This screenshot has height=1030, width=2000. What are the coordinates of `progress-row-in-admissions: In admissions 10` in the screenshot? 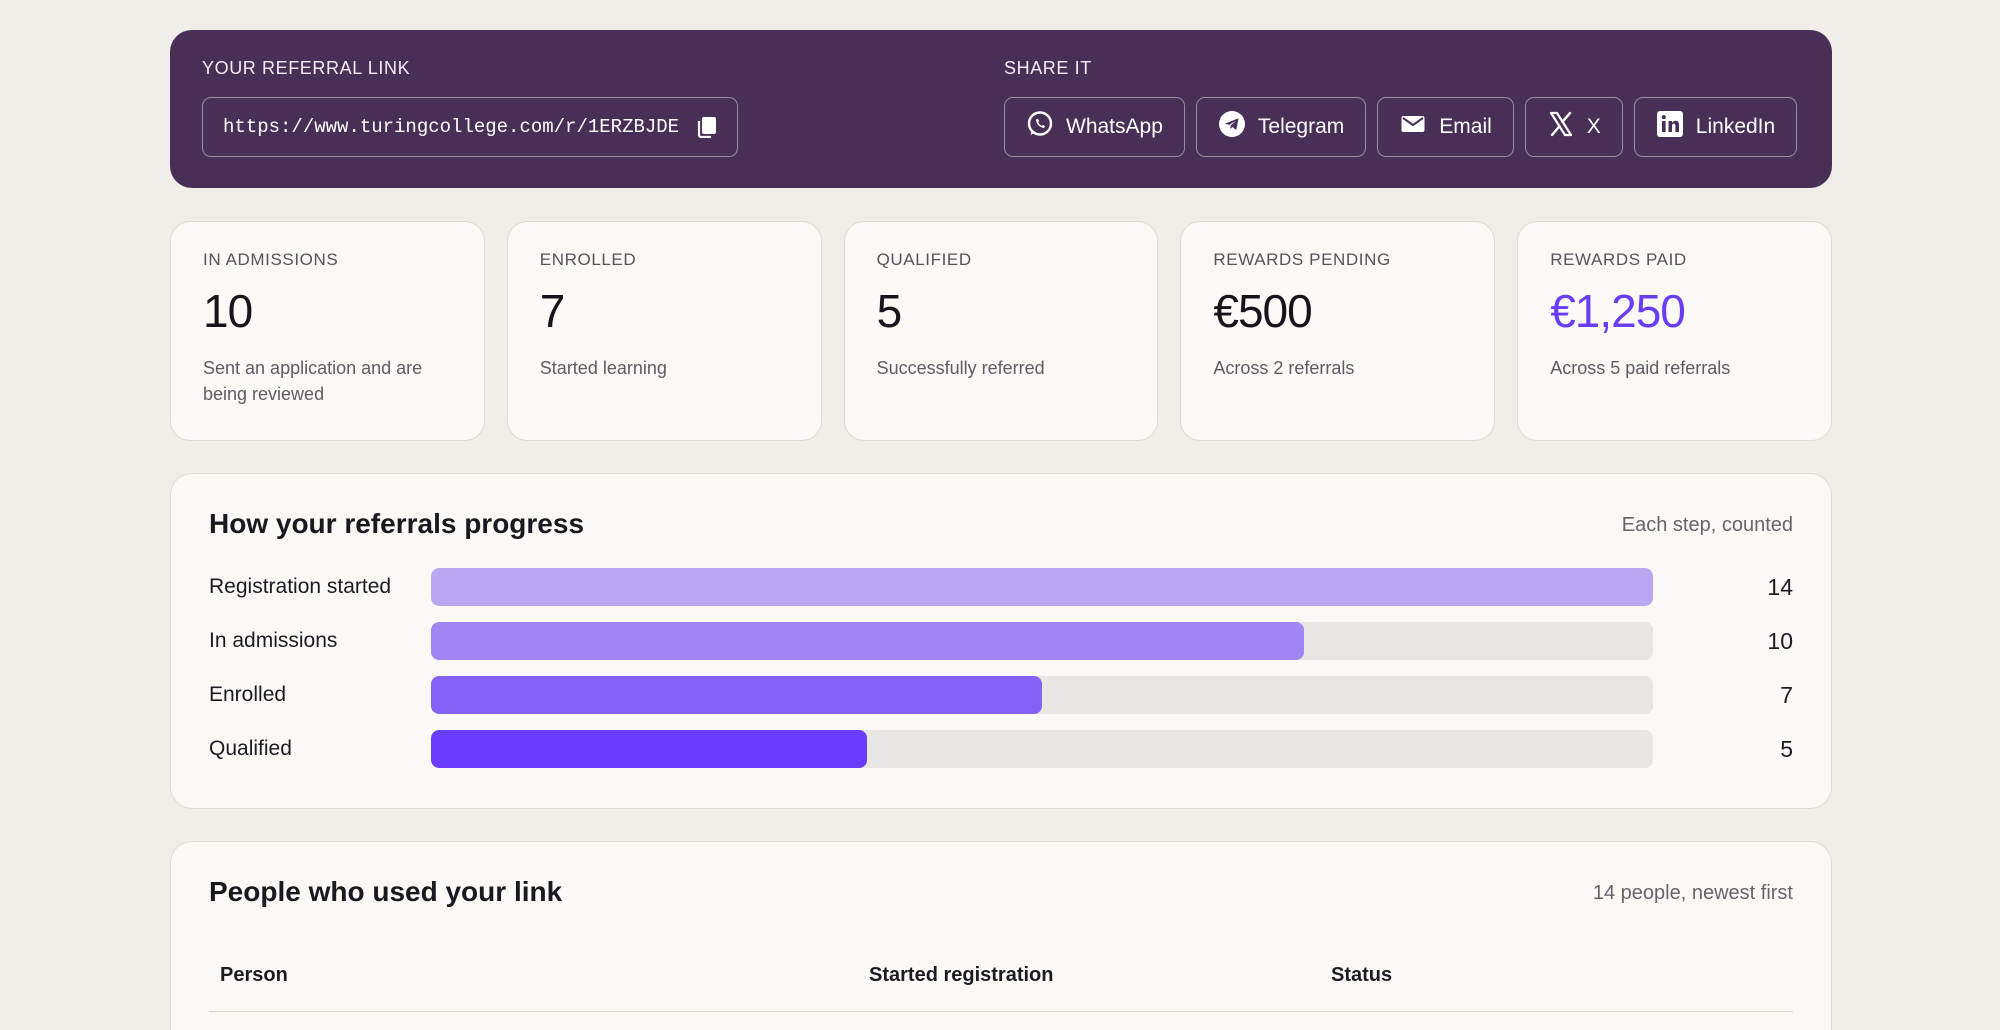 It's located at (1001, 641).